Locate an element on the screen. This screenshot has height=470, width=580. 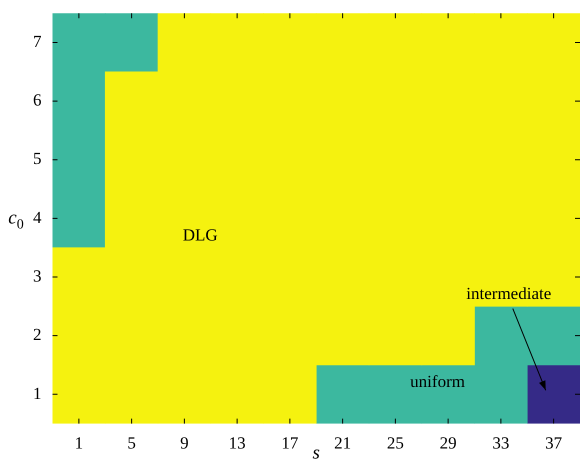
y-tick-label: 1 is located at coordinates (37, 393).